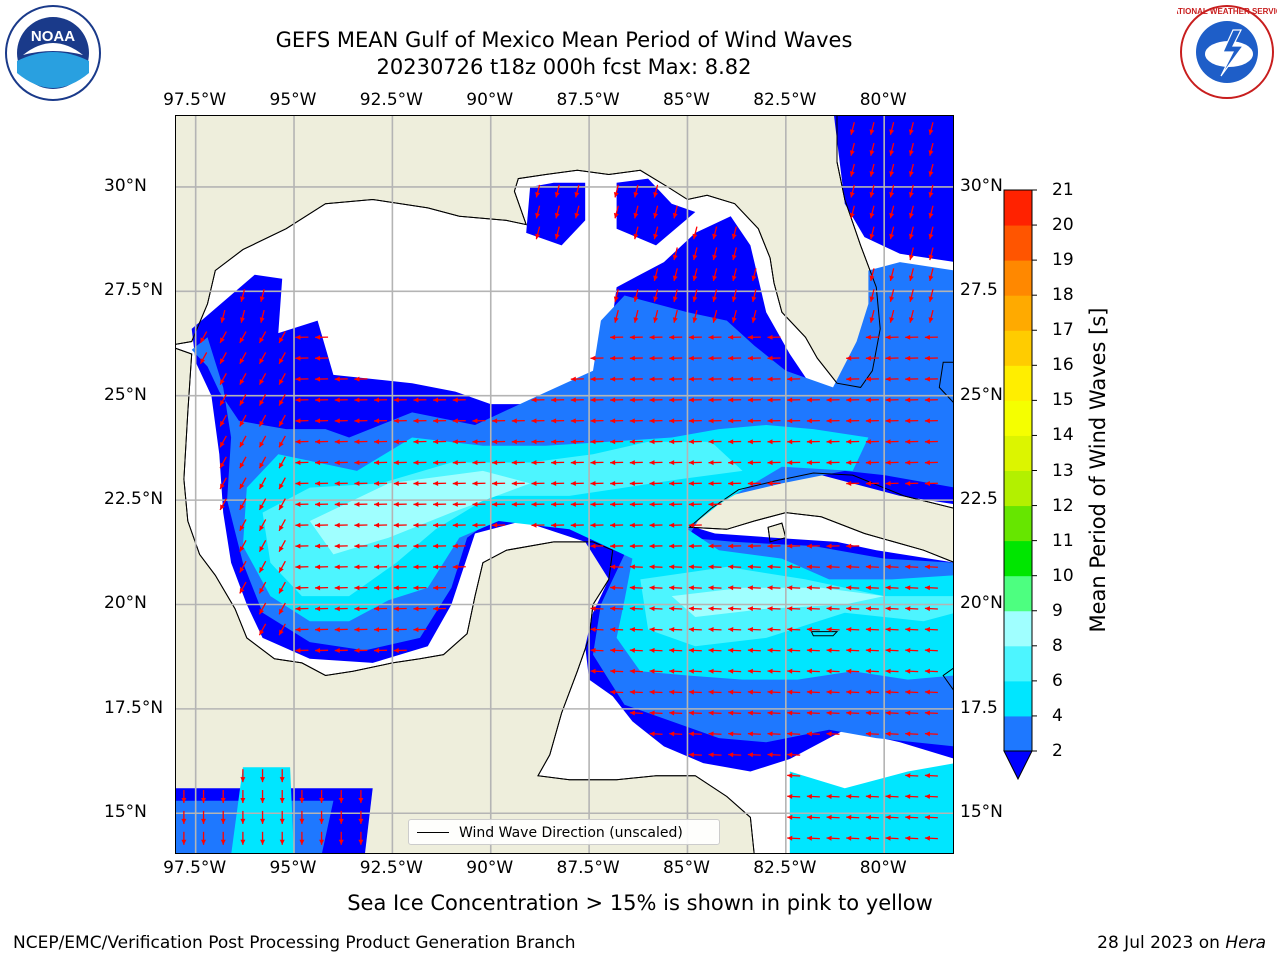 This screenshot has height=960, width=1280. Describe the element at coordinates (785, 100) in the screenshot. I see `lon-tick-top: 82.5°W` at that location.